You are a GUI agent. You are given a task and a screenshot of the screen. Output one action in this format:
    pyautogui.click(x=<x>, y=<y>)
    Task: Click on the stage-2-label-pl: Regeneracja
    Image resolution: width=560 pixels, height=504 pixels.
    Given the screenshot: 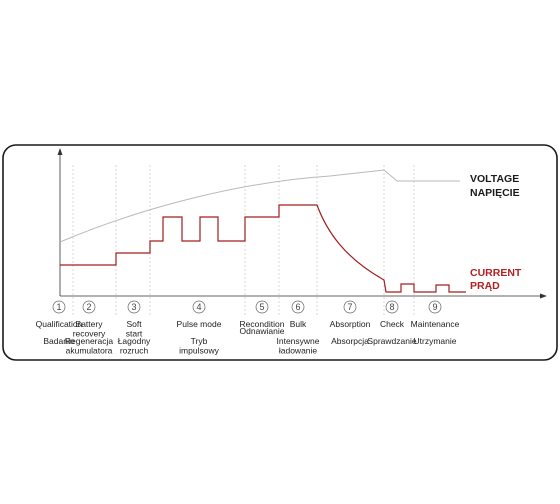 What is the action you would take?
    pyautogui.click(x=89, y=341)
    